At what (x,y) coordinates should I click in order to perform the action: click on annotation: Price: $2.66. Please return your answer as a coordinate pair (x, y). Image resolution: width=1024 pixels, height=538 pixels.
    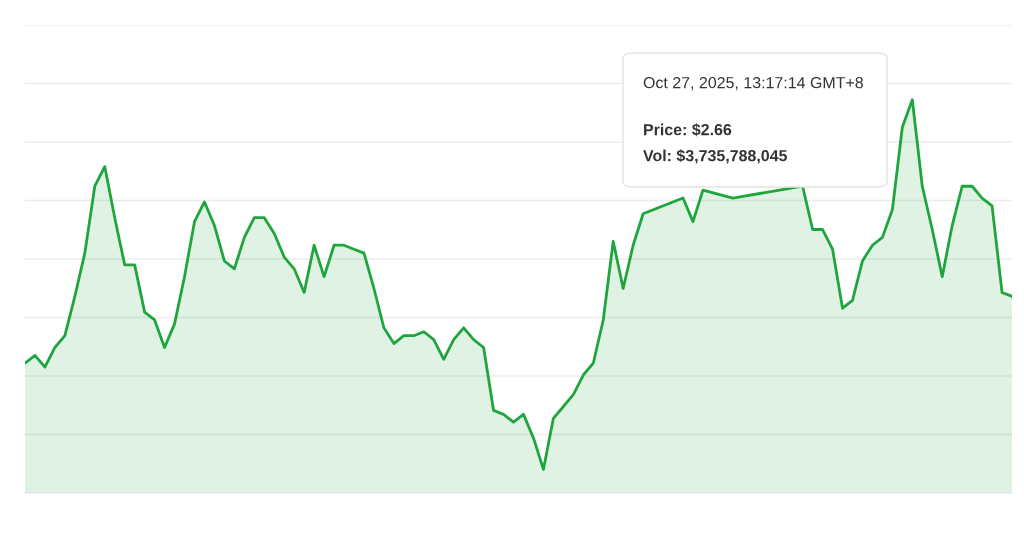
    Looking at the image, I should click on (688, 130).